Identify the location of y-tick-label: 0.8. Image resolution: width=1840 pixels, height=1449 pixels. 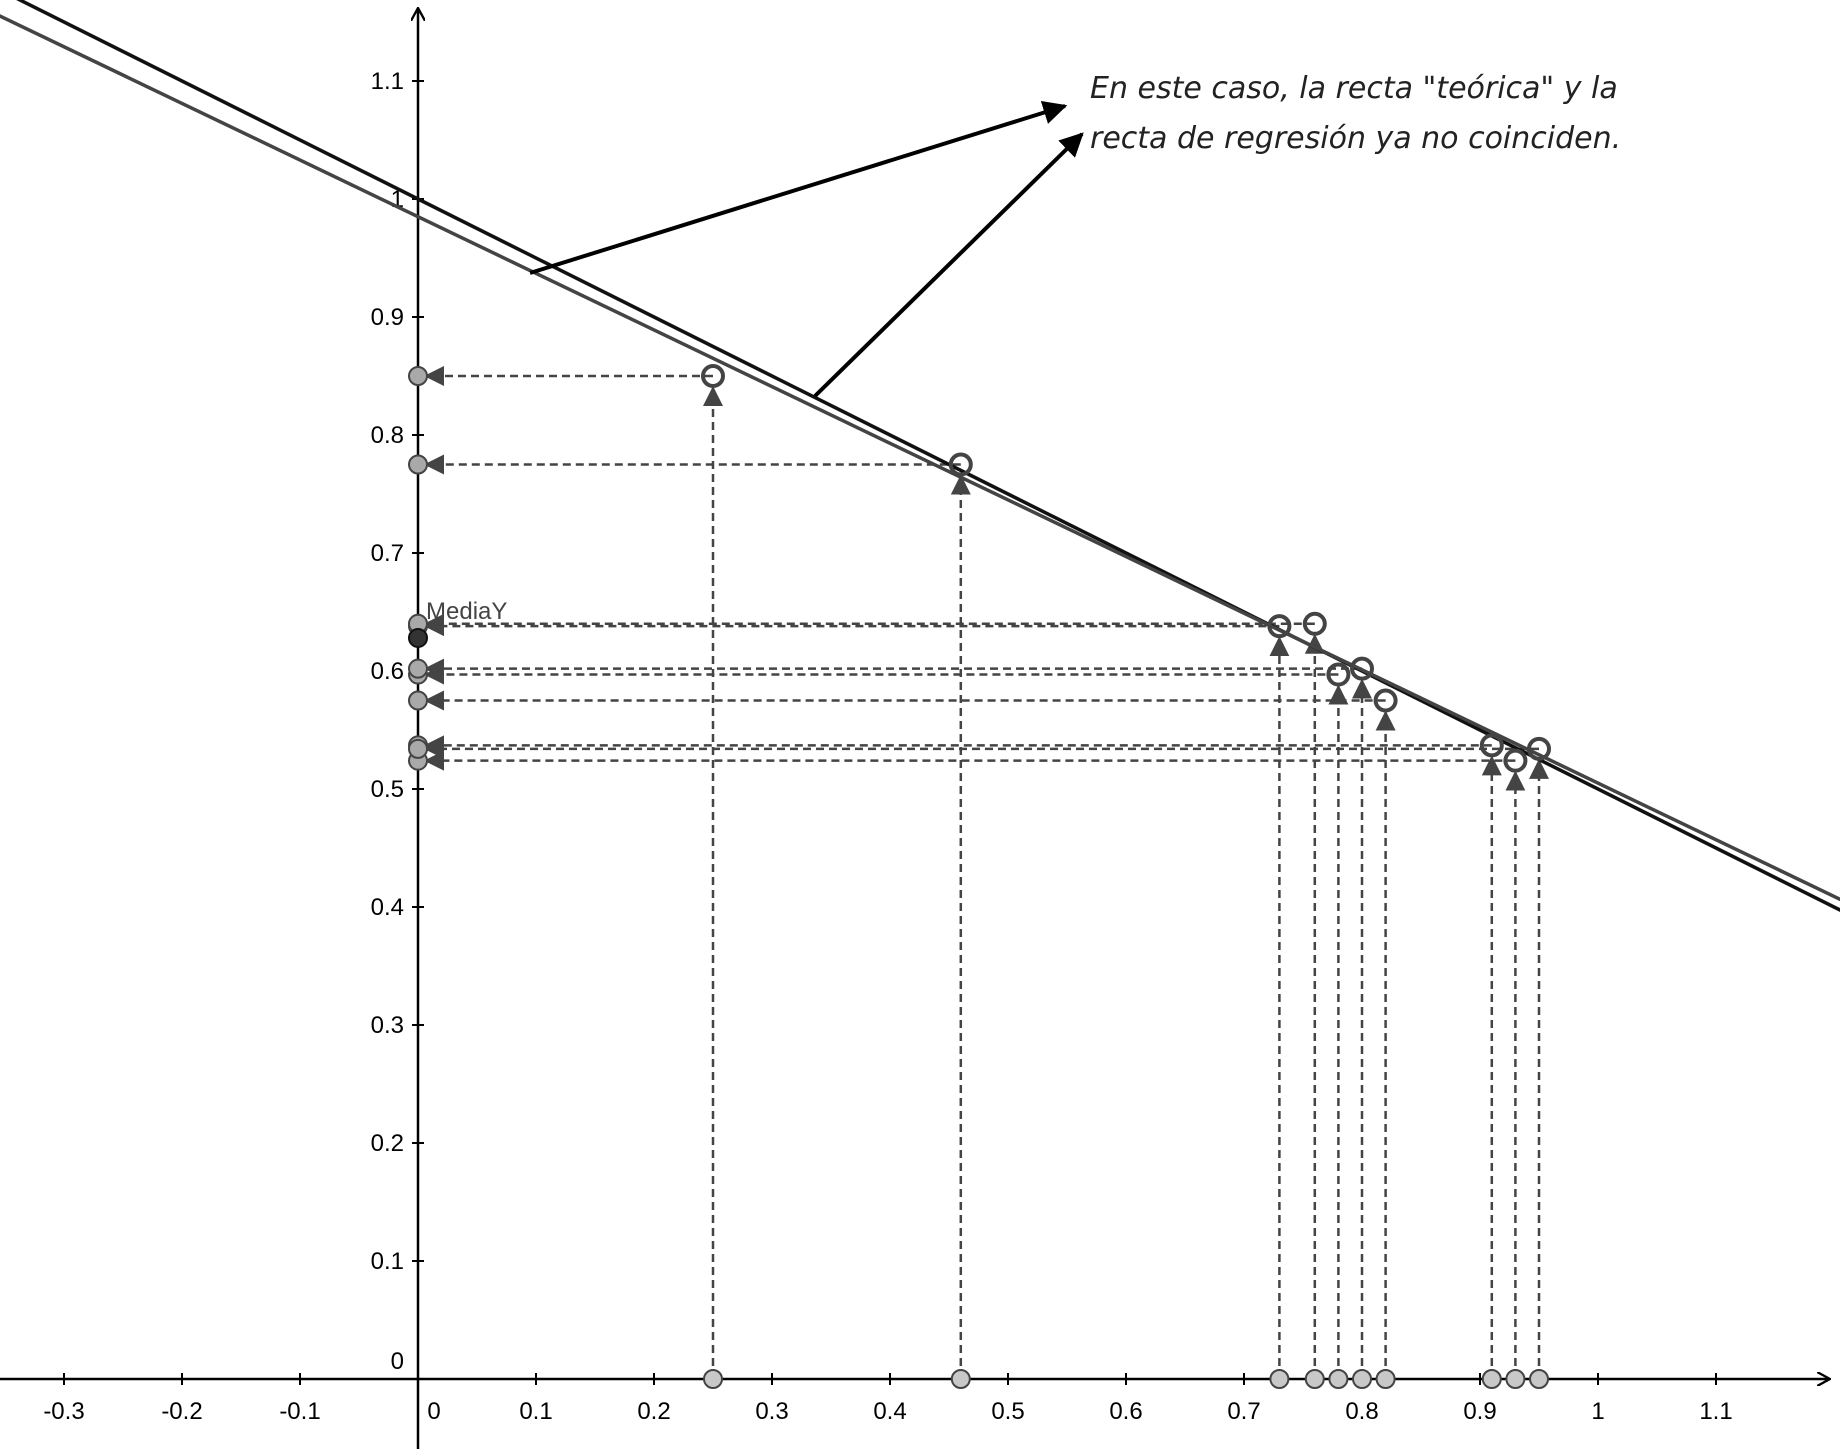
(387, 435).